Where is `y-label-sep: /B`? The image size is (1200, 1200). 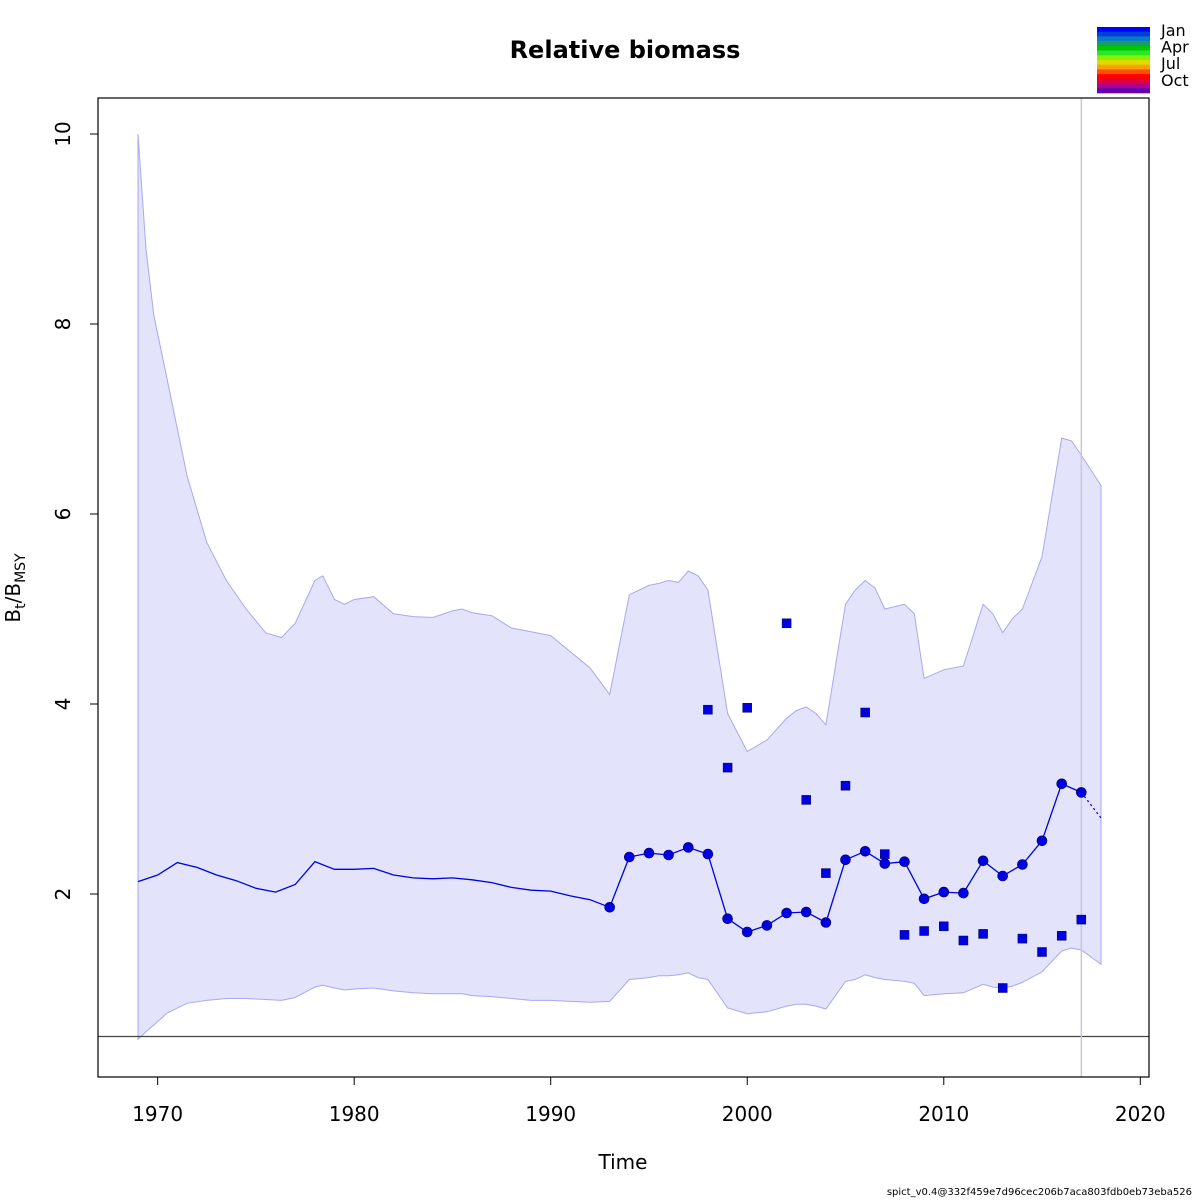
y-label-sep: /B is located at coordinates (13, 593).